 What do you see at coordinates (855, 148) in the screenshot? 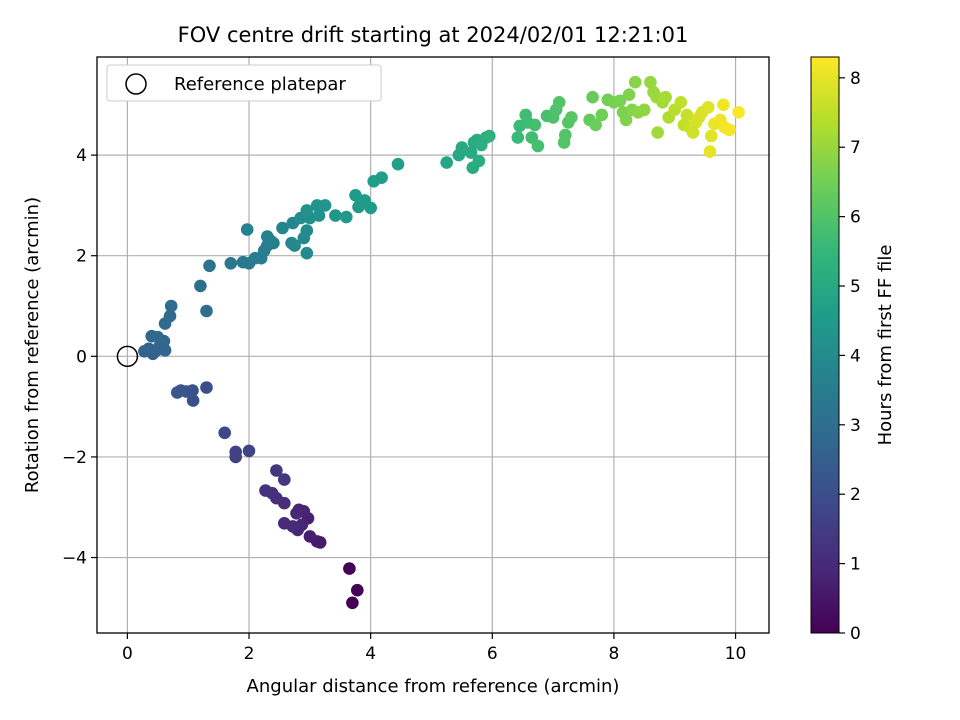
I see `colorbar-tick-label: 7` at bounding box center [855, 148].